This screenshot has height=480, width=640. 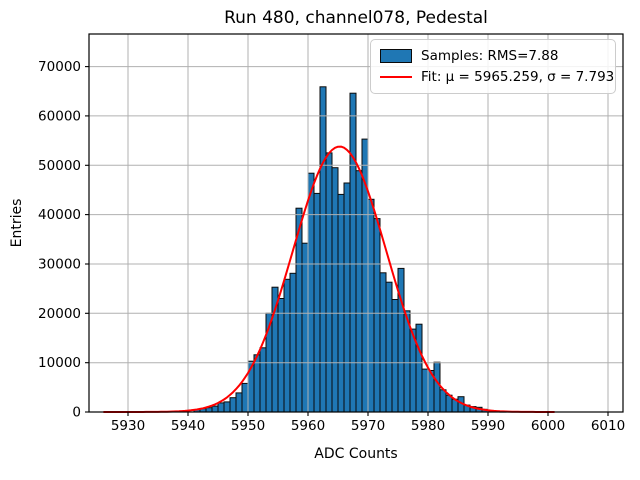 What do you see at coordinates (76, 413) in the screenshot?
I see `y-tick-label: 0` at bounding box center [76, 413].